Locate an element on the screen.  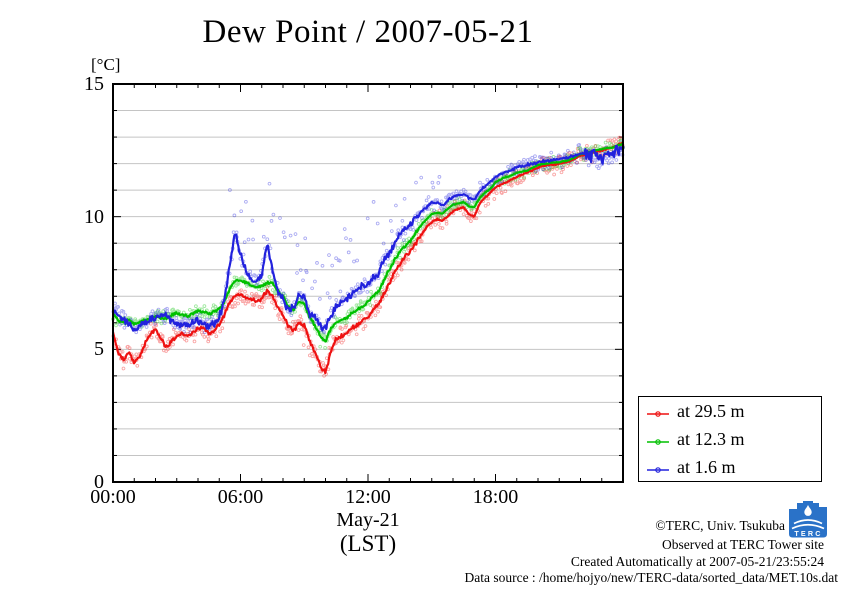
x-tick-label-1200: 12:00 is located at coordinates (368, 497).